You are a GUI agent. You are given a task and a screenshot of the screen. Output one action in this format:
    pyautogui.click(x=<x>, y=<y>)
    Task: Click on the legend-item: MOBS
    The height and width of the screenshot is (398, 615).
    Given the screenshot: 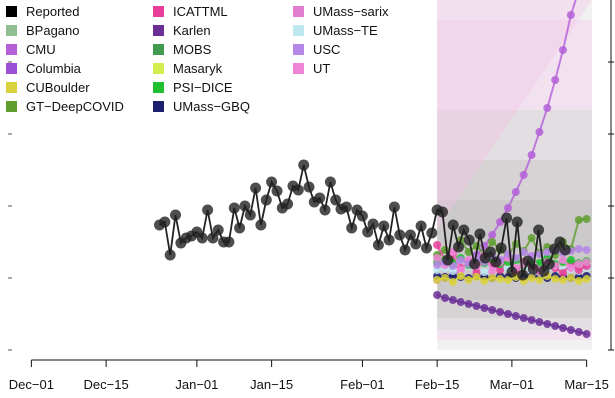 What is the action you would take?
    pyautogui.click(x=201, y=49)
    